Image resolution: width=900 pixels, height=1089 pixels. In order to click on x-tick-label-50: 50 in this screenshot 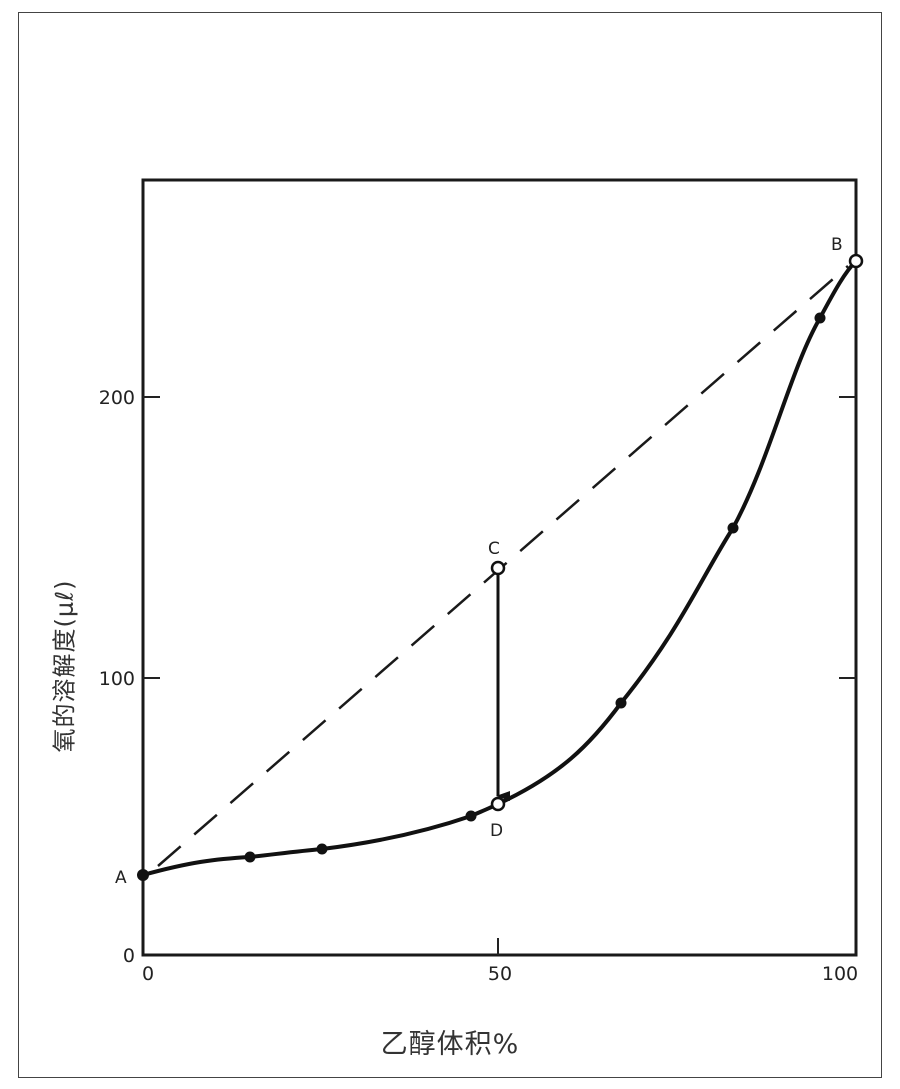, I will do `click(500, 974)`.